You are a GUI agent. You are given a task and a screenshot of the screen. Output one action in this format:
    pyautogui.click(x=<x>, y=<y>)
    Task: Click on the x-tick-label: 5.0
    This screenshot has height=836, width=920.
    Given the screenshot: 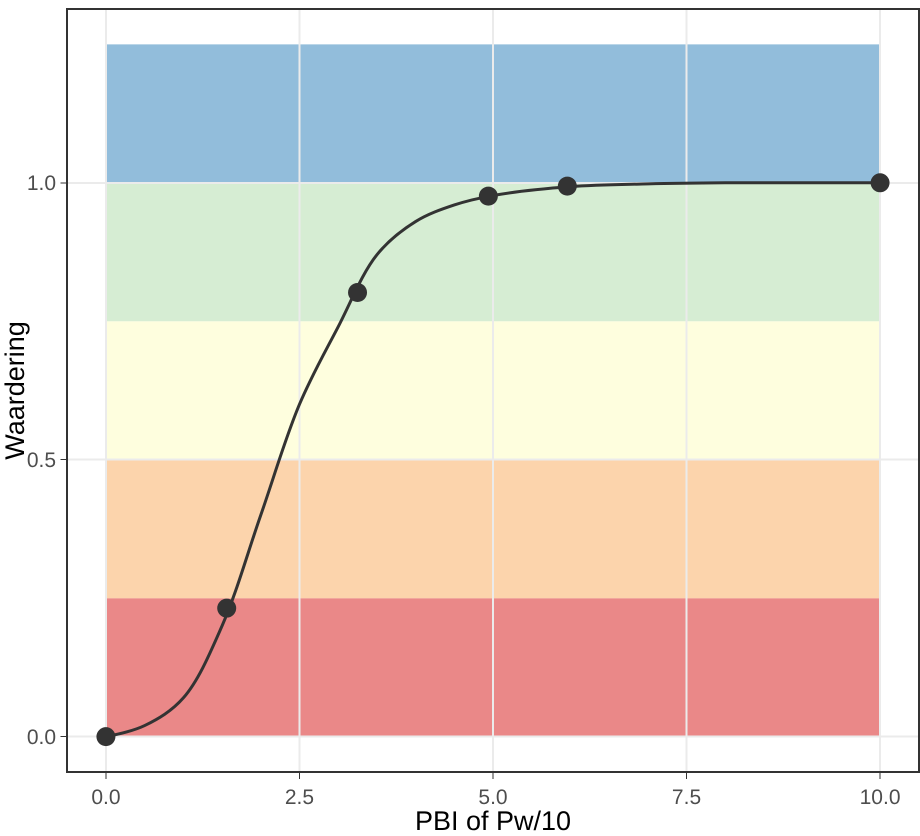 What is the action you would take?
    pyautogui.click(x=493, y=797)
    